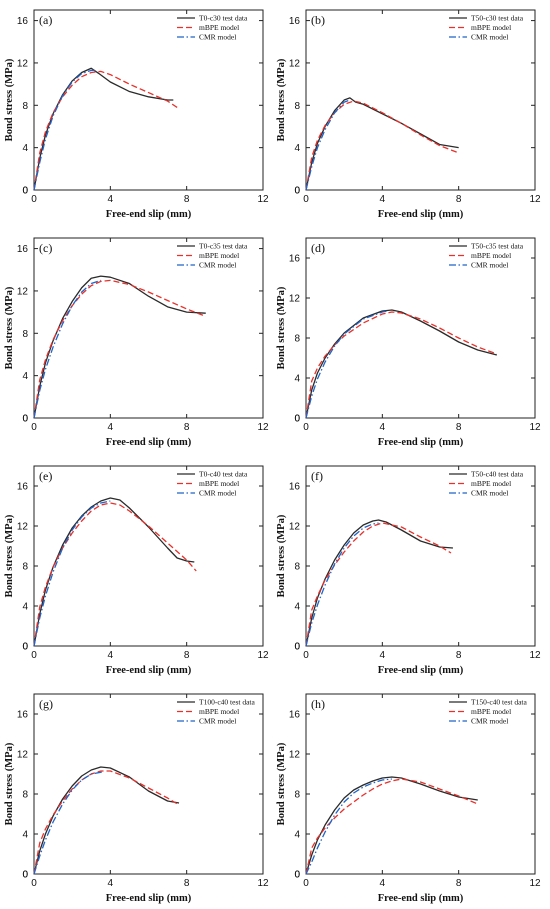  I want to click on panel-label: (b), so click(318, 20).